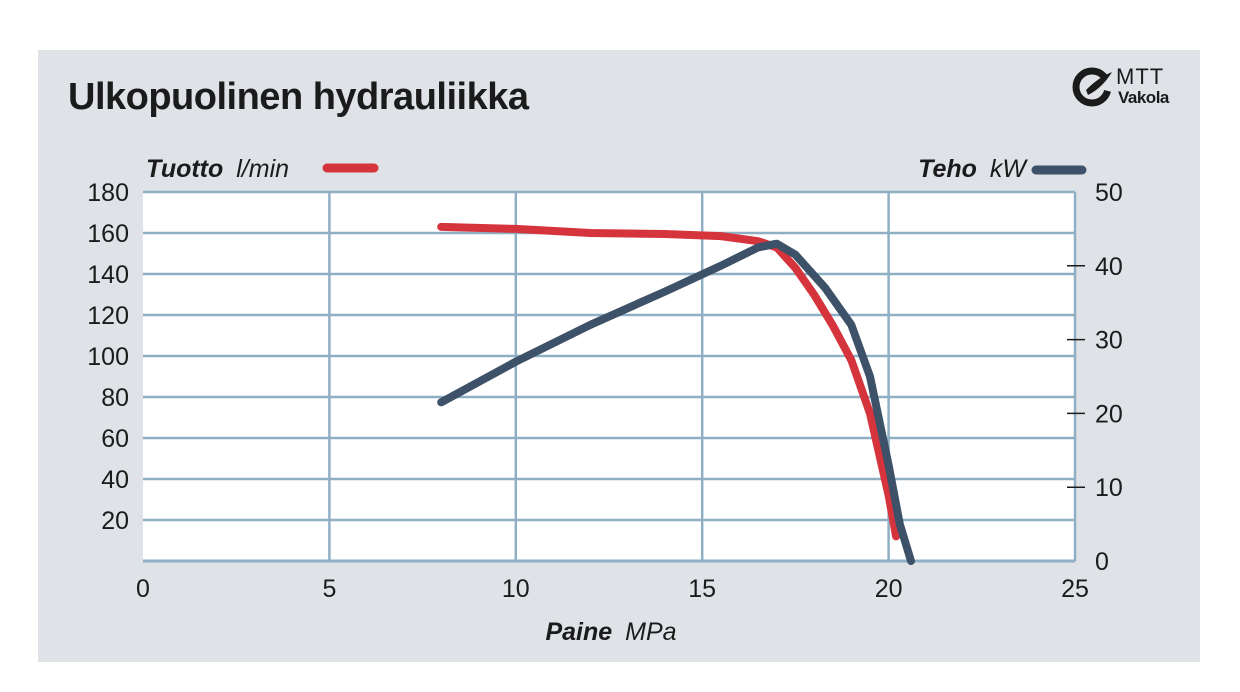  What do you see at coordinates (1143, 97) in the screenshot?
I see `logo-subname: Vakola` at bounding box center [1143, 97].